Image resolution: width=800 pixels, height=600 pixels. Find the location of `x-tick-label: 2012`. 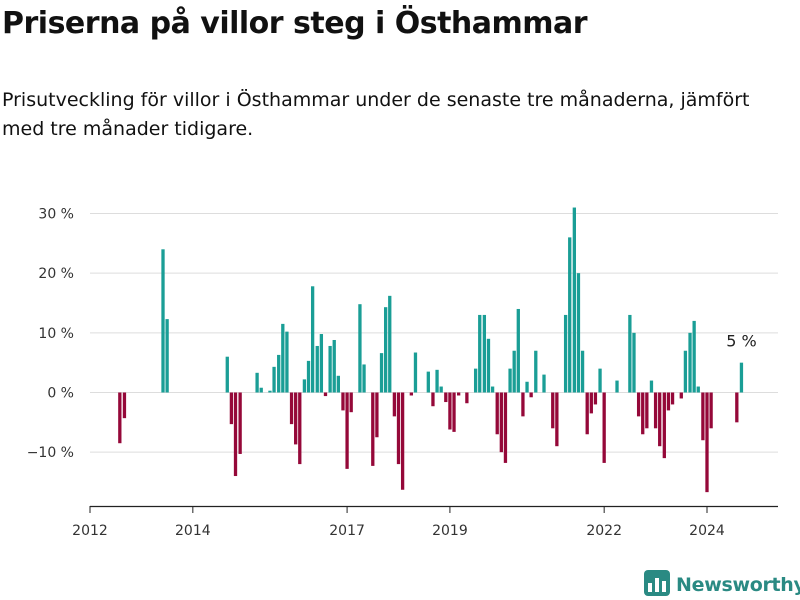

x-tick-label: 2012 is located at coordinates (90, 531).